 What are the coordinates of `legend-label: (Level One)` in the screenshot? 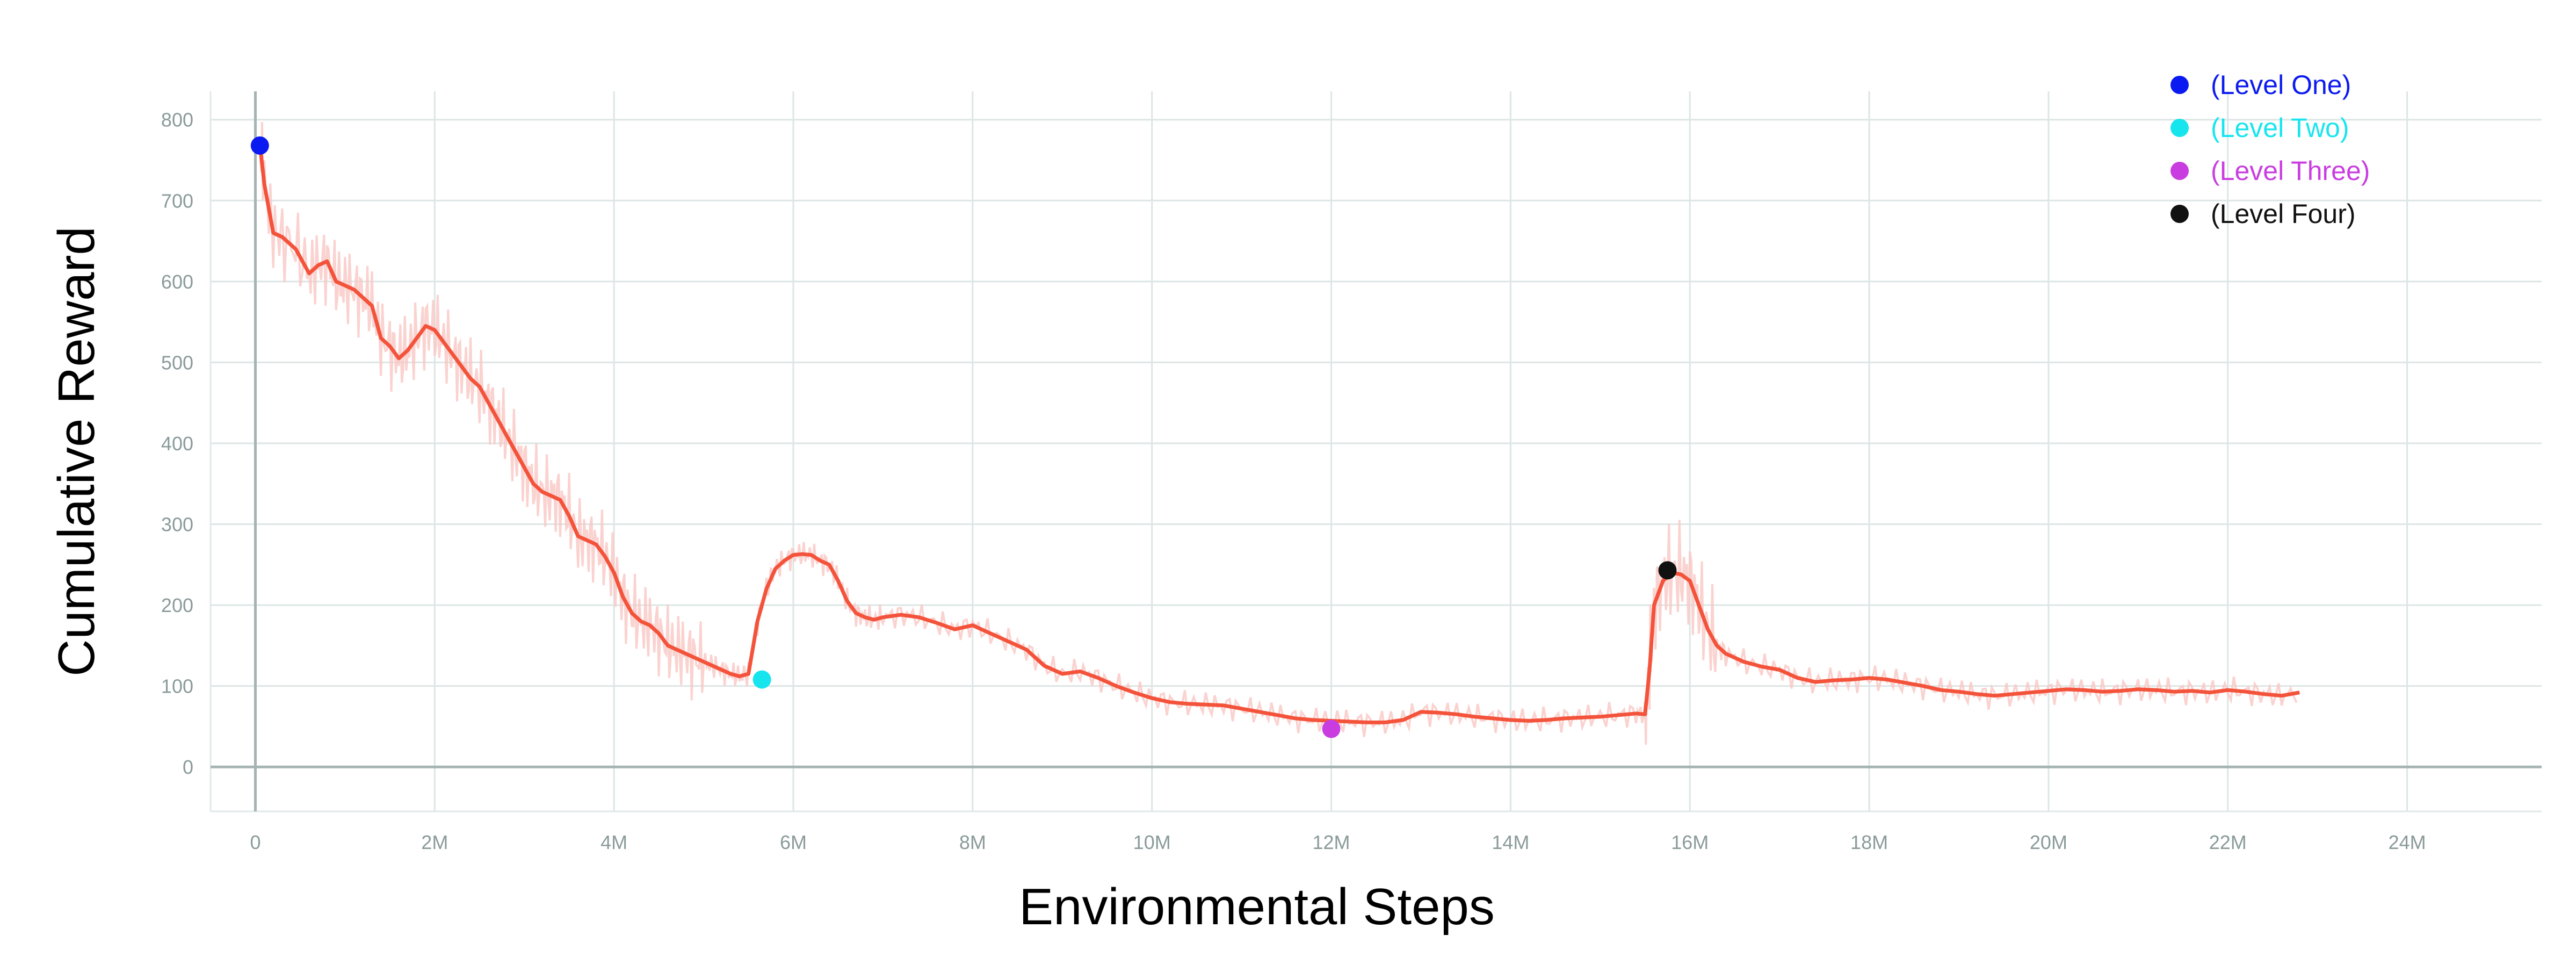 It's located at (2281, 85).